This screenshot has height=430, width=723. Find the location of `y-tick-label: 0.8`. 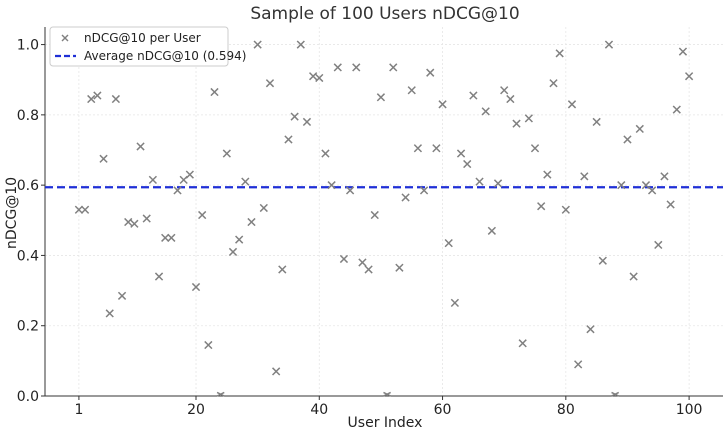

y-tick-label: 0.8 is located at coordinates (28, 116).